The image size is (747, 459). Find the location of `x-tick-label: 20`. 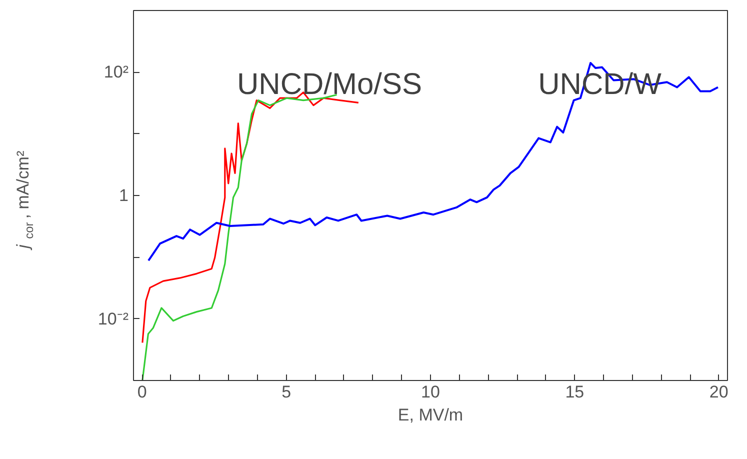

x-tick-label: 20 is located at coordinates (718, 392).